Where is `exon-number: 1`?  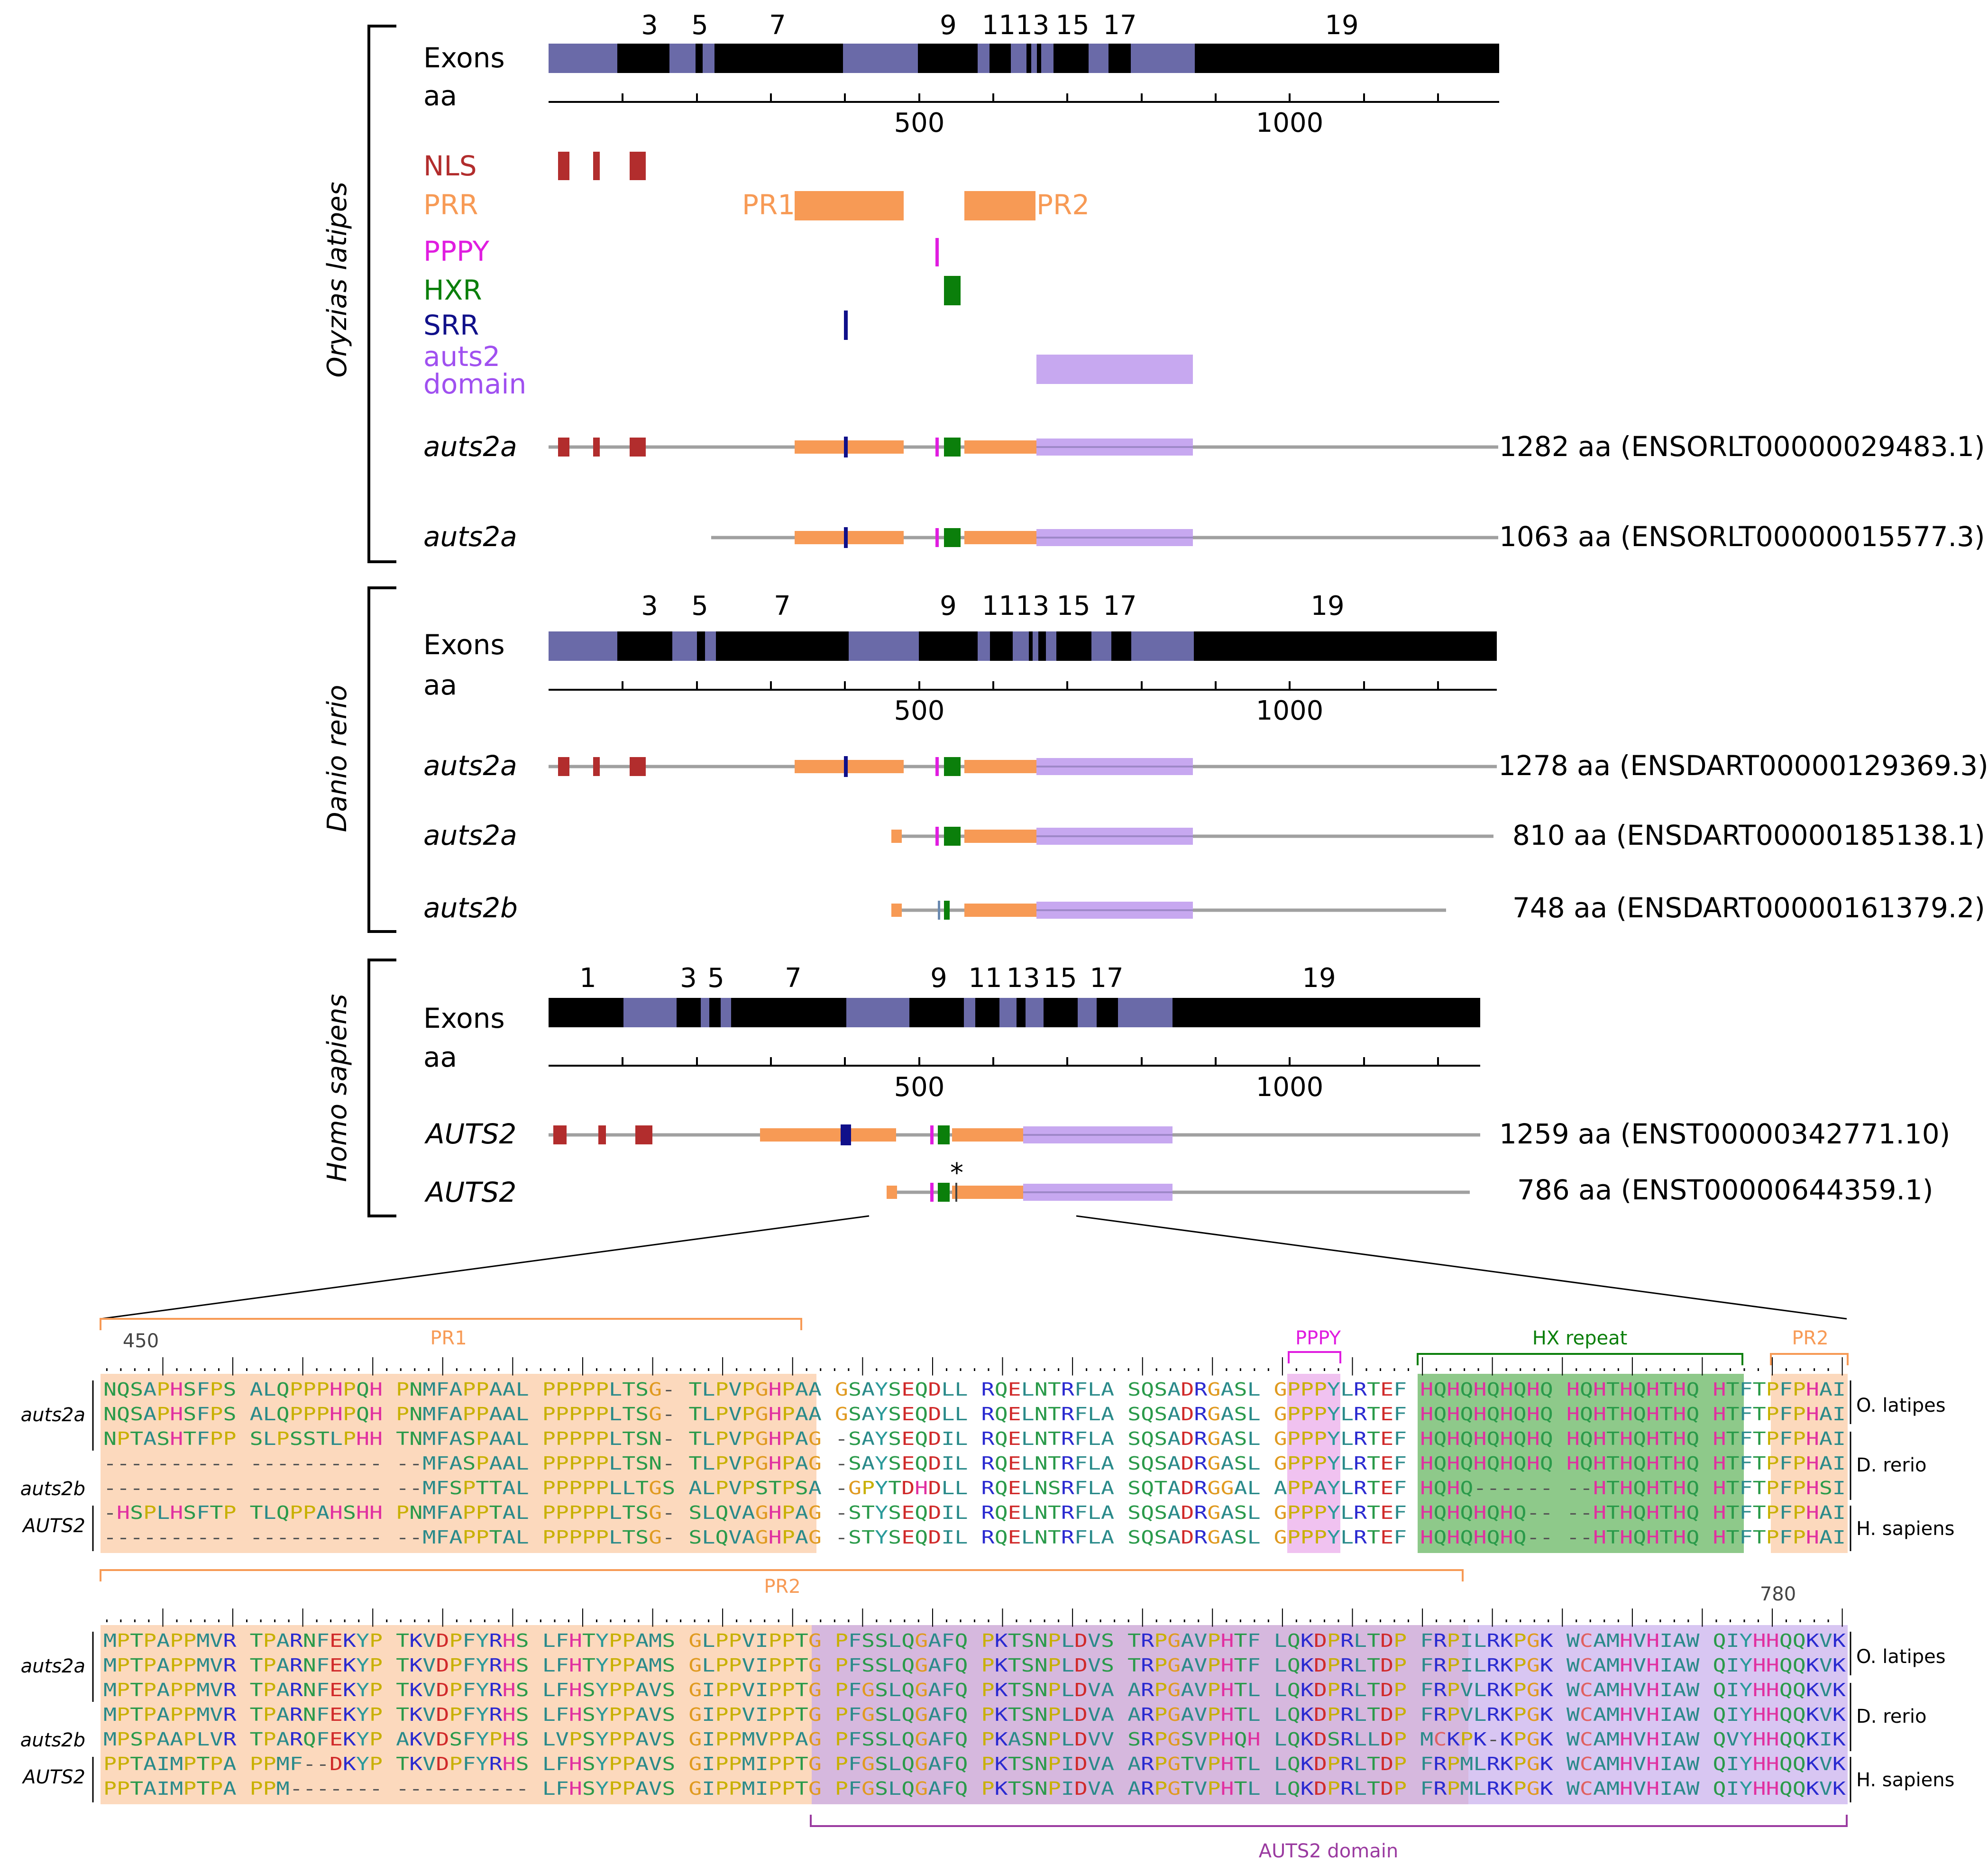
exon-number: 1 is located at coordinates (587, 978).